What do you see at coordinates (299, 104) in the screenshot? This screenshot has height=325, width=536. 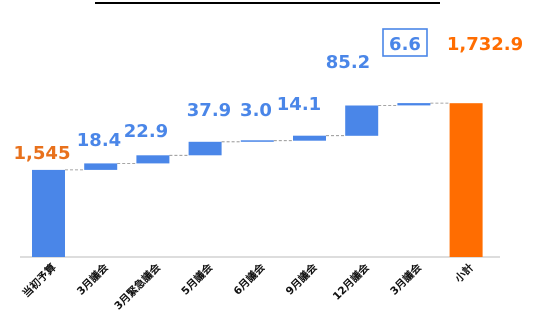 I see `value-label-6: 14.1` at bounding box center [299, 104].